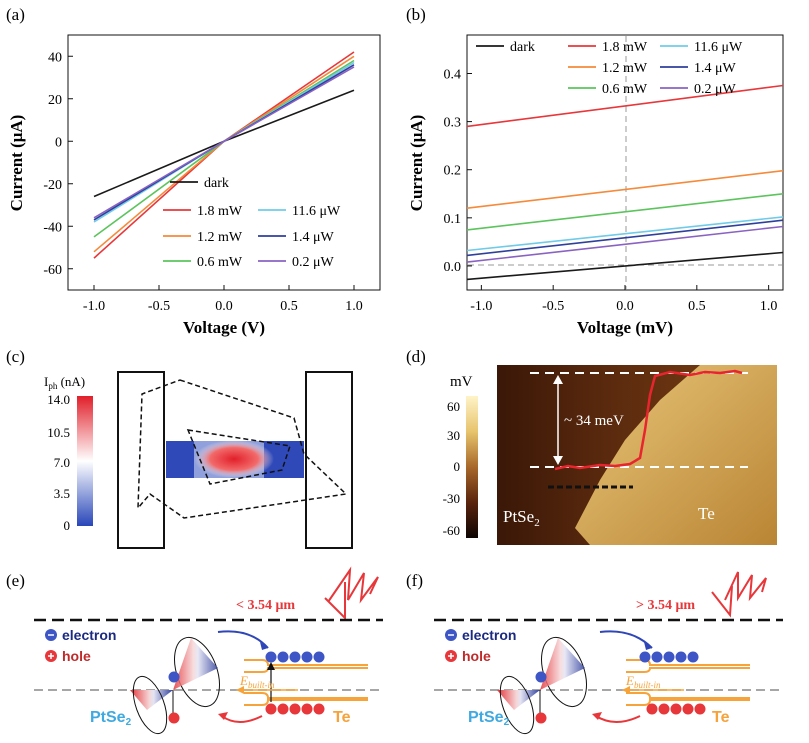  Describe the element at coordinates (416, 356) in the screenshot. I see `panel-d-label: (d)` at that location.